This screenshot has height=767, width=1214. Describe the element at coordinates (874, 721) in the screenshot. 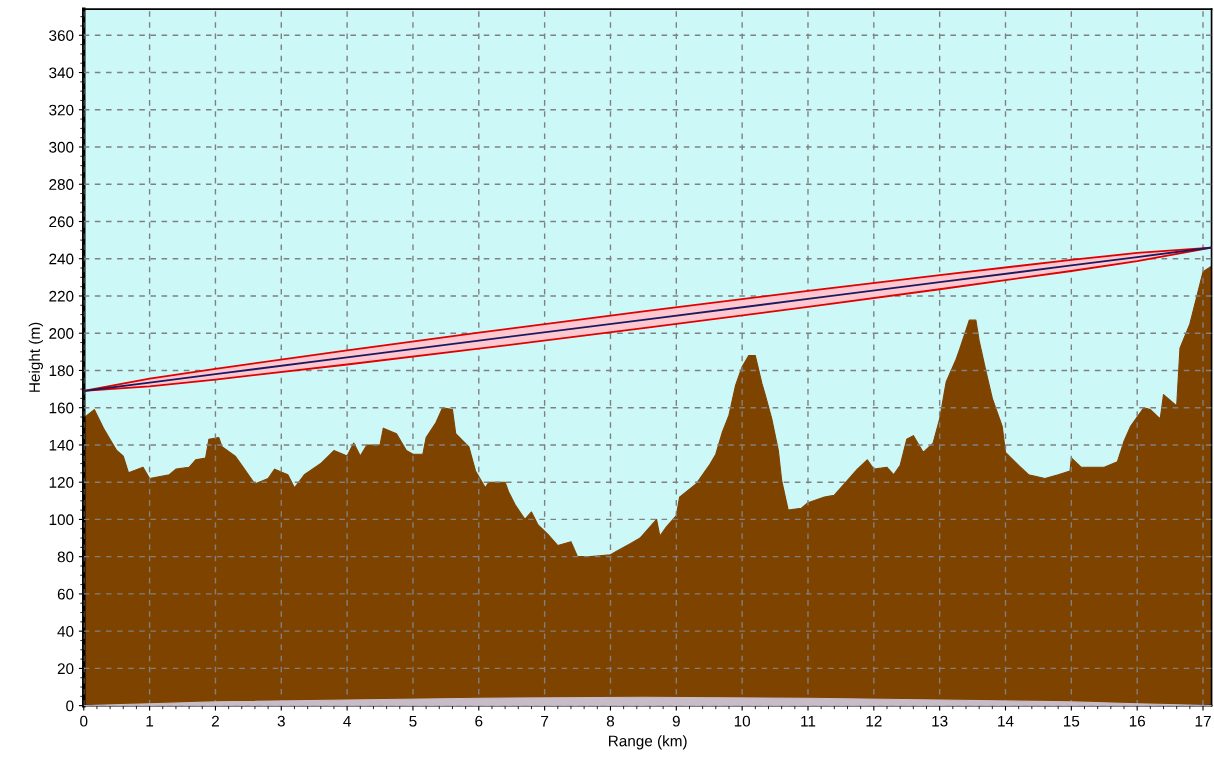

I see `x-tick-label: 12` at that location.